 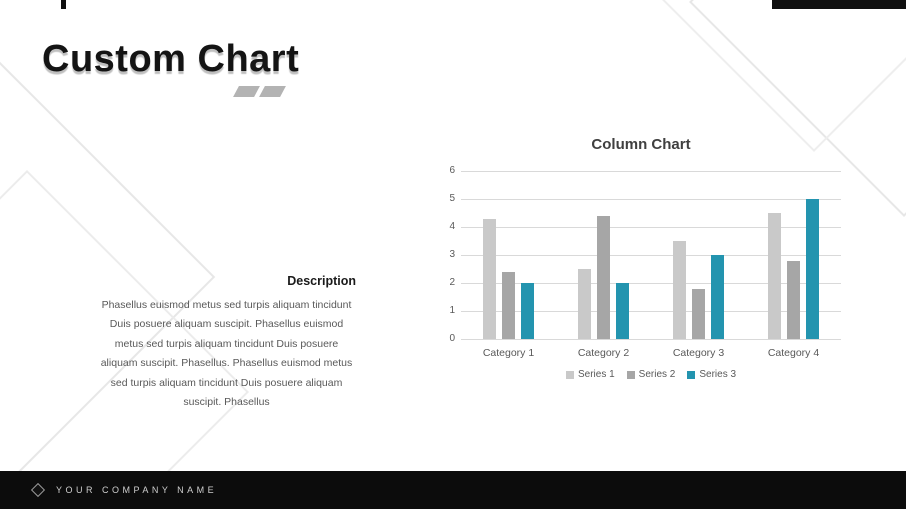 I want to click on footer-bar: YOUR COMPANY NAME, so click(x=453, y=490).